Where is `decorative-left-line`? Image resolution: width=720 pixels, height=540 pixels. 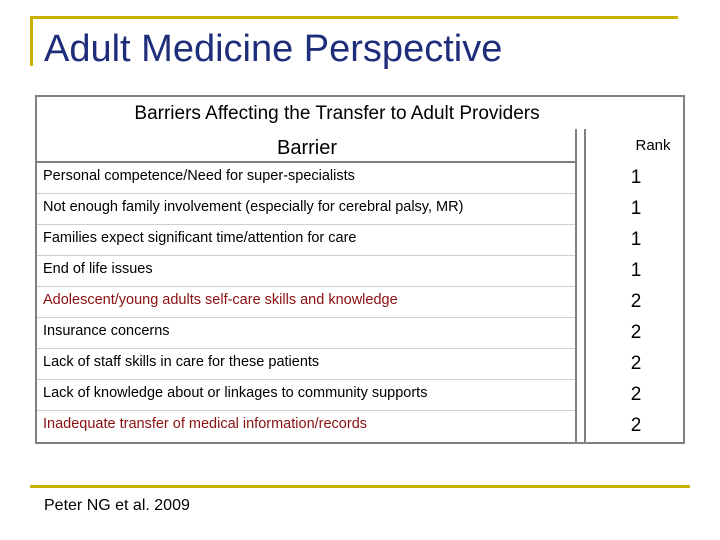
decorative-left-line is located at coordinates (31, 41).